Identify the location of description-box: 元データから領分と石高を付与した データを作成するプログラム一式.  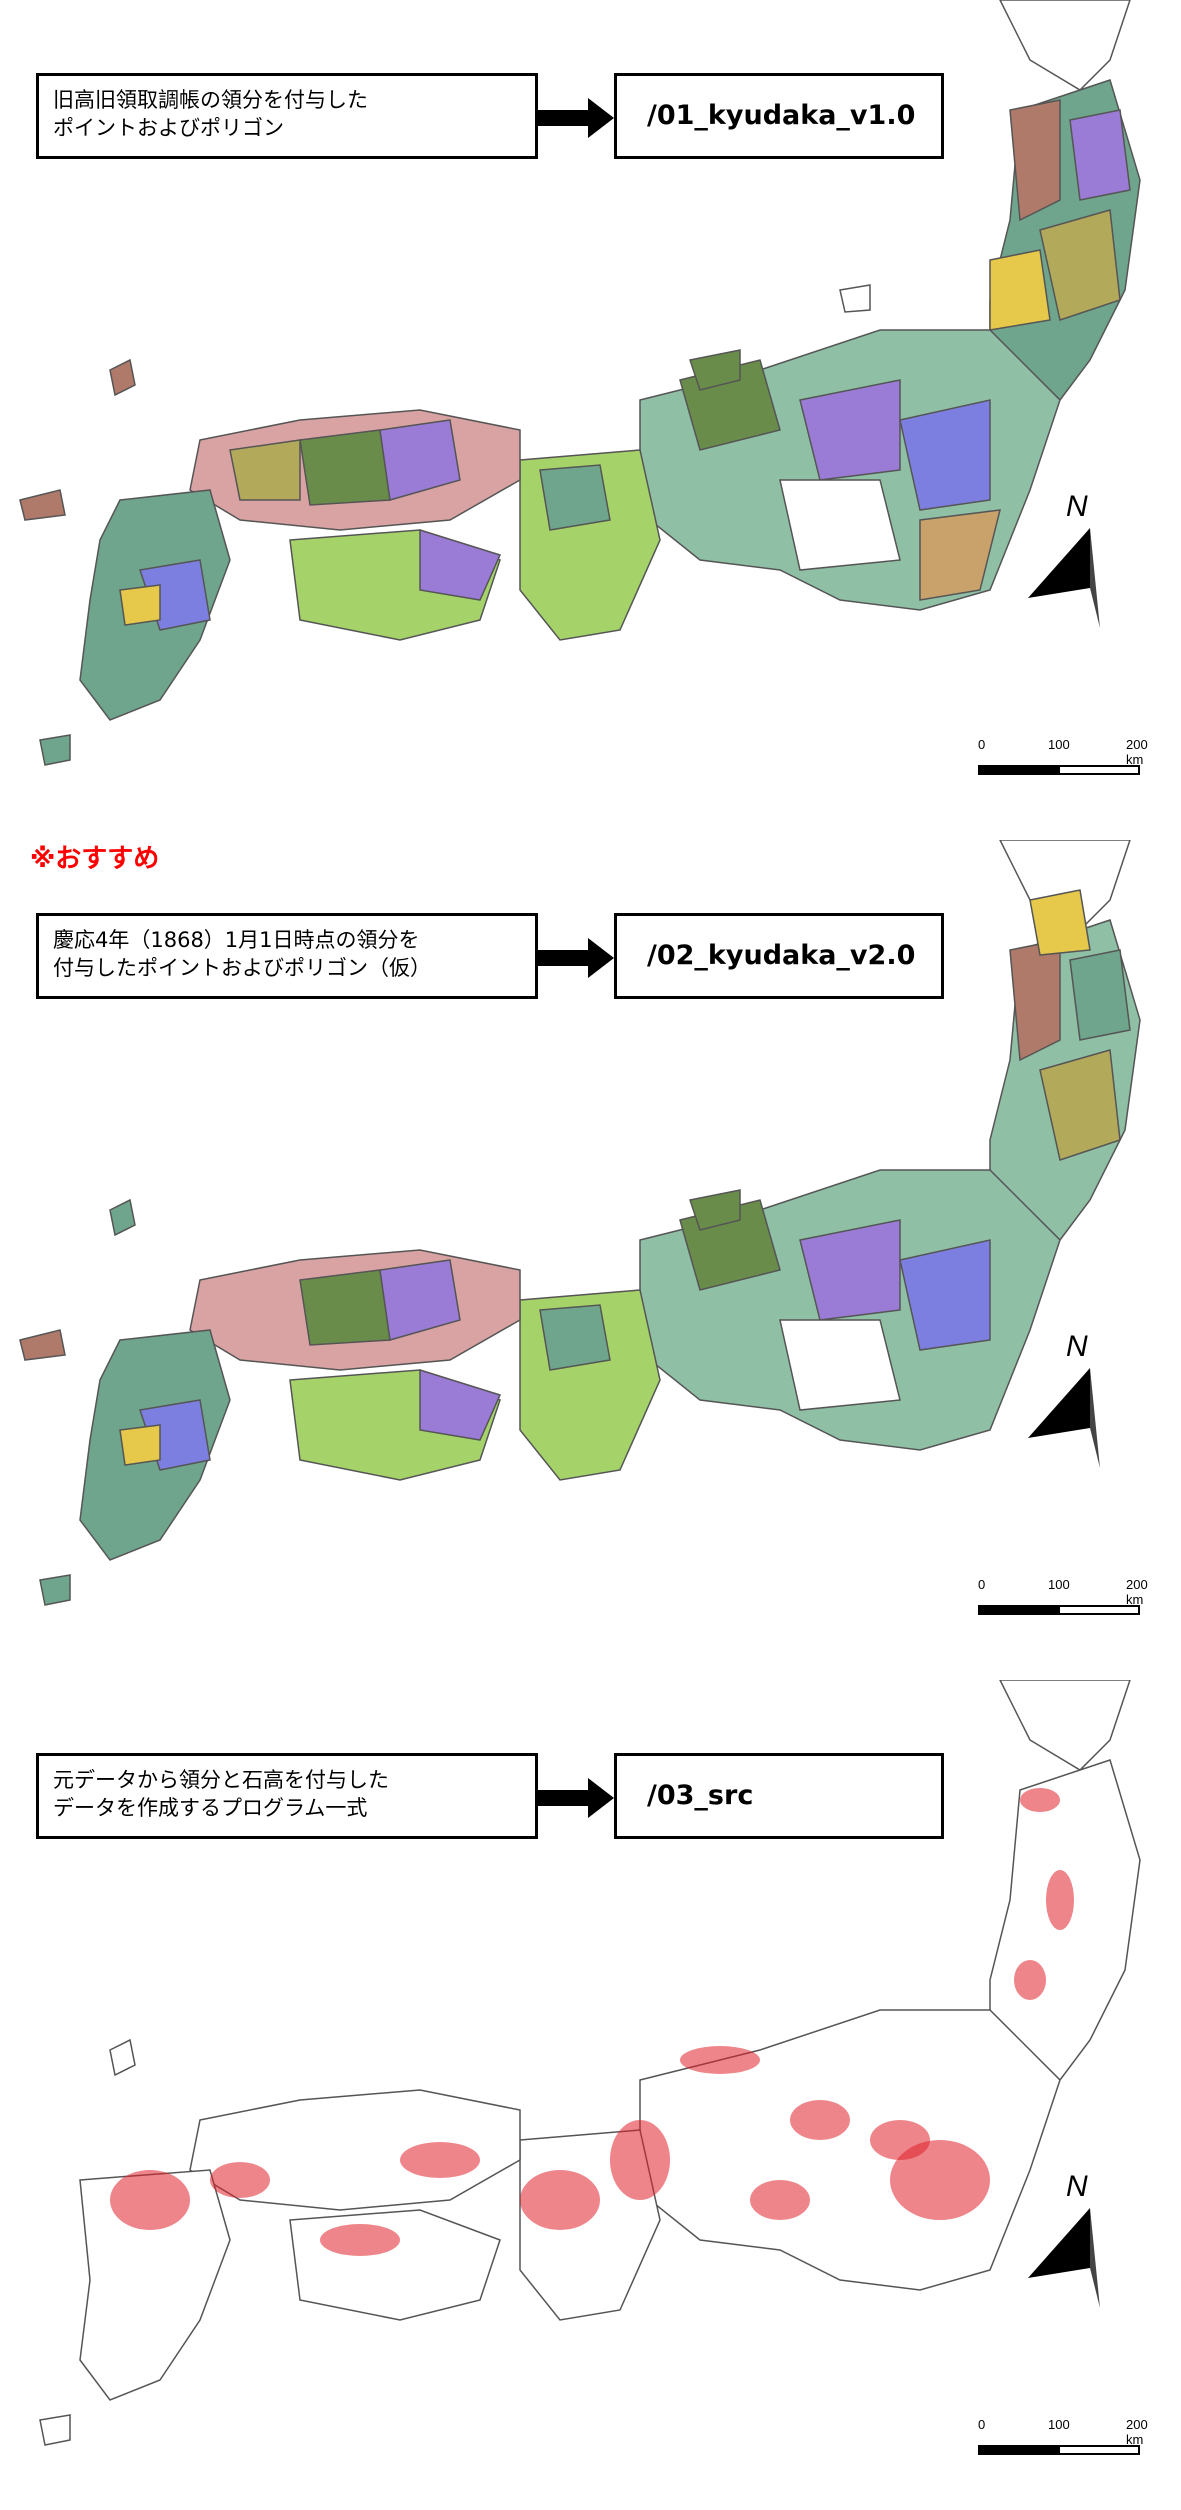
(287, 1796).